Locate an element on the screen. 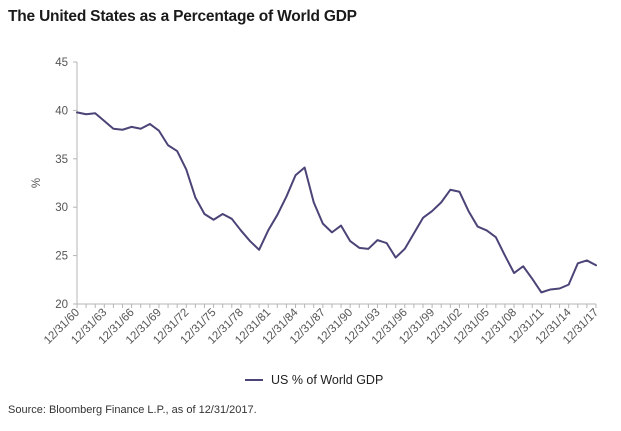 This screenshot has width=621, height=431. legend: US % of World GDP is located at coordinates (314, 380).